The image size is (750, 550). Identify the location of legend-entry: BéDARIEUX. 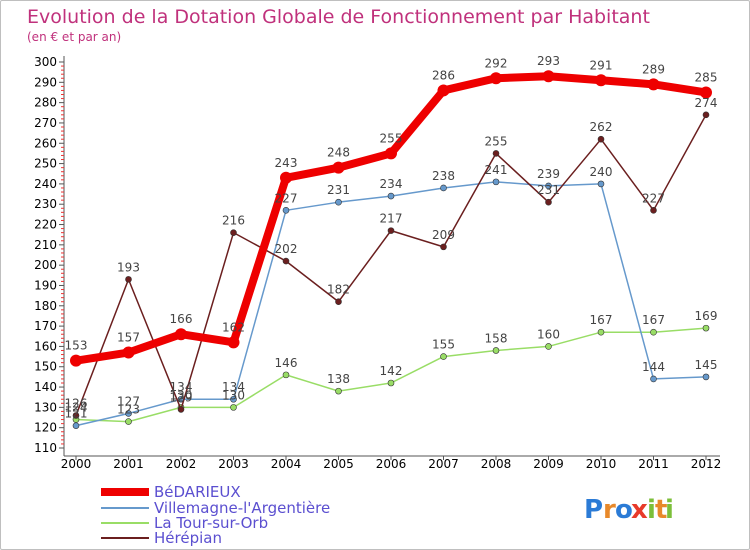
(197, 492).